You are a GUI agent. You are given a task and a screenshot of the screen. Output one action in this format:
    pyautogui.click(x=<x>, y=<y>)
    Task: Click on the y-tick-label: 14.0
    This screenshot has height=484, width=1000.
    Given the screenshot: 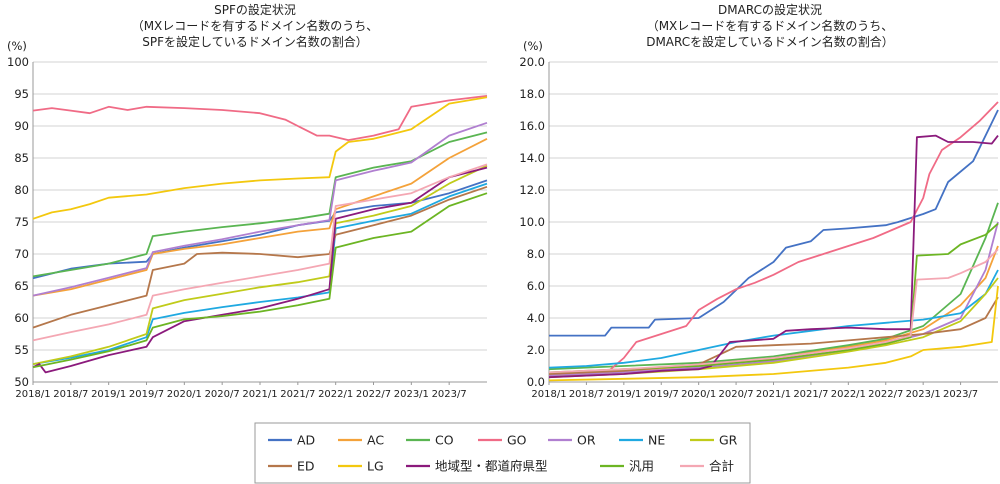 What is the action you would take?
    pyautogui.click(x=532, y=158)
    